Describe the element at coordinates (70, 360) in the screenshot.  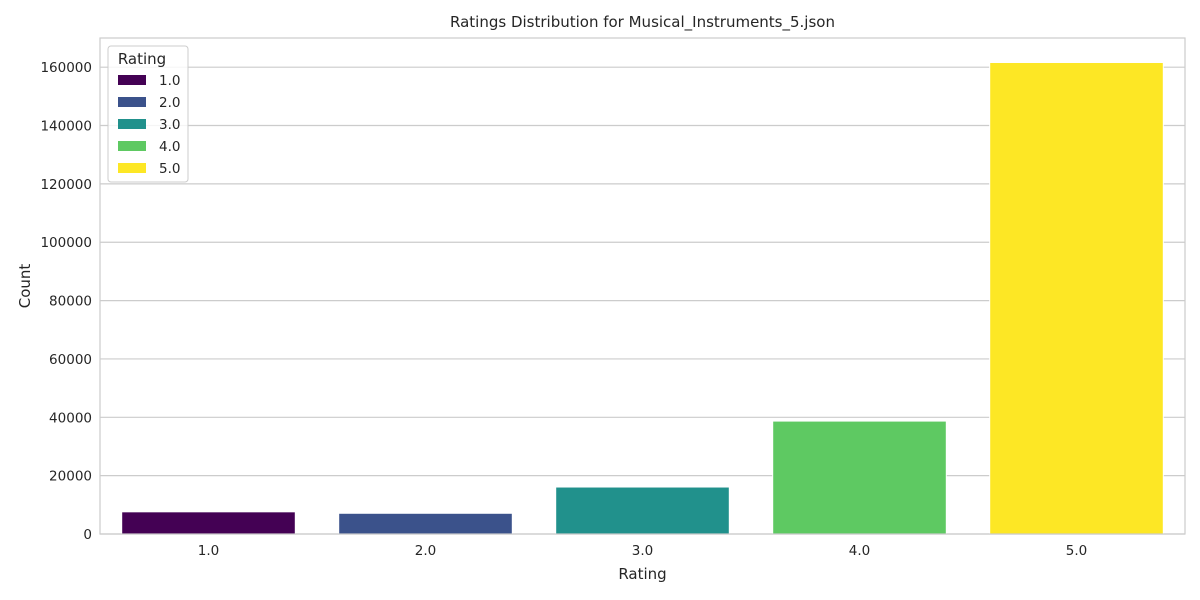
I see `y-tick-label: 60000` at that location.